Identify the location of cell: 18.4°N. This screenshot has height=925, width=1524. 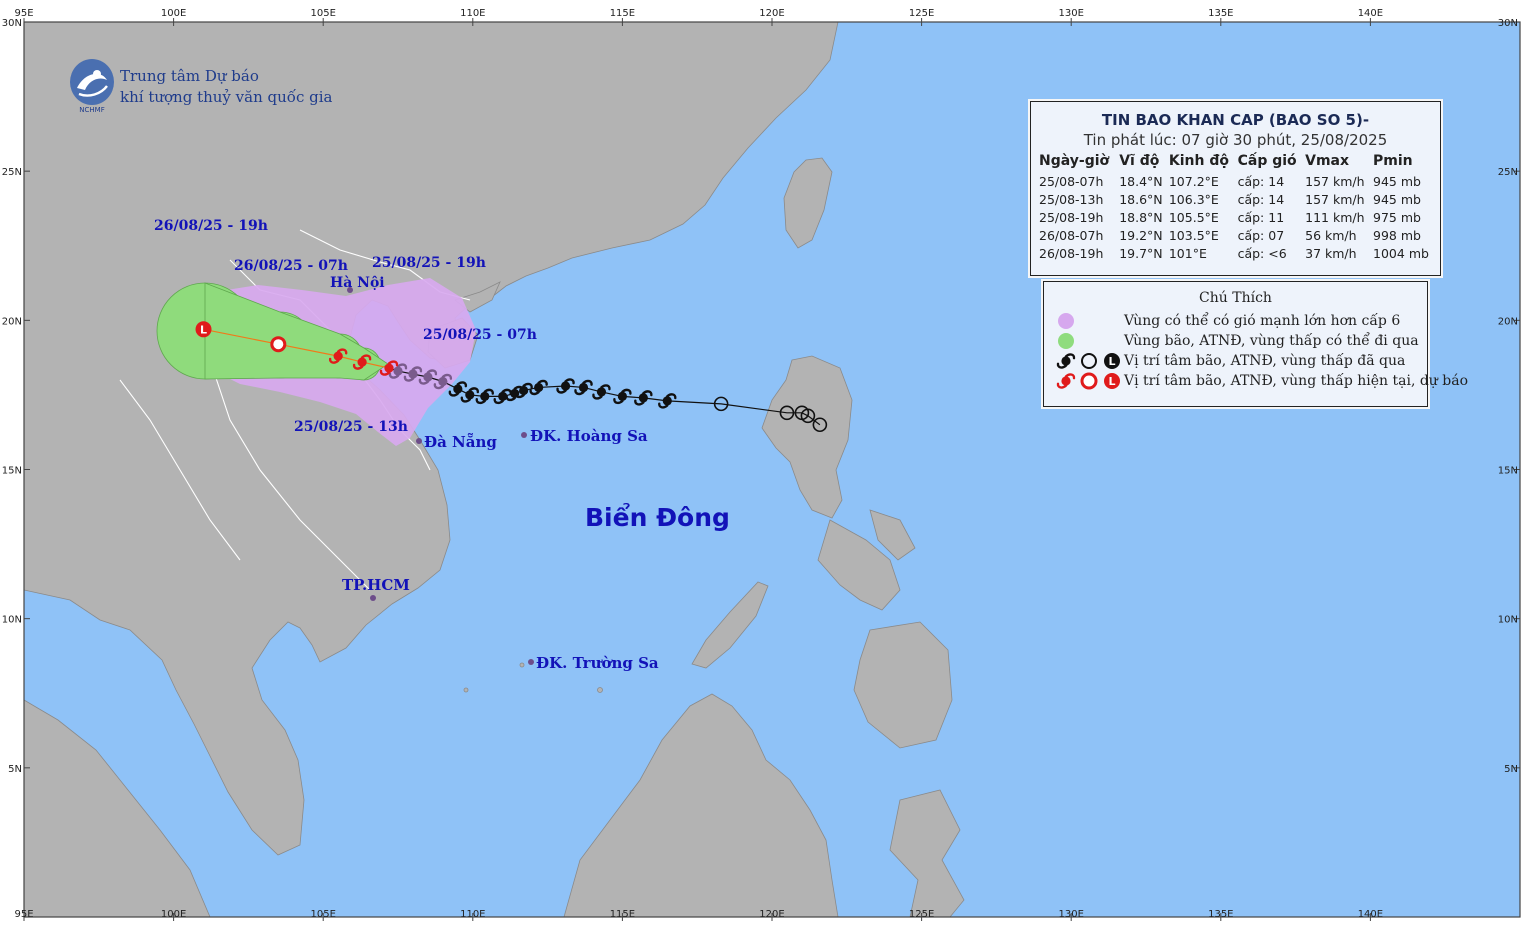
(1141, 181).